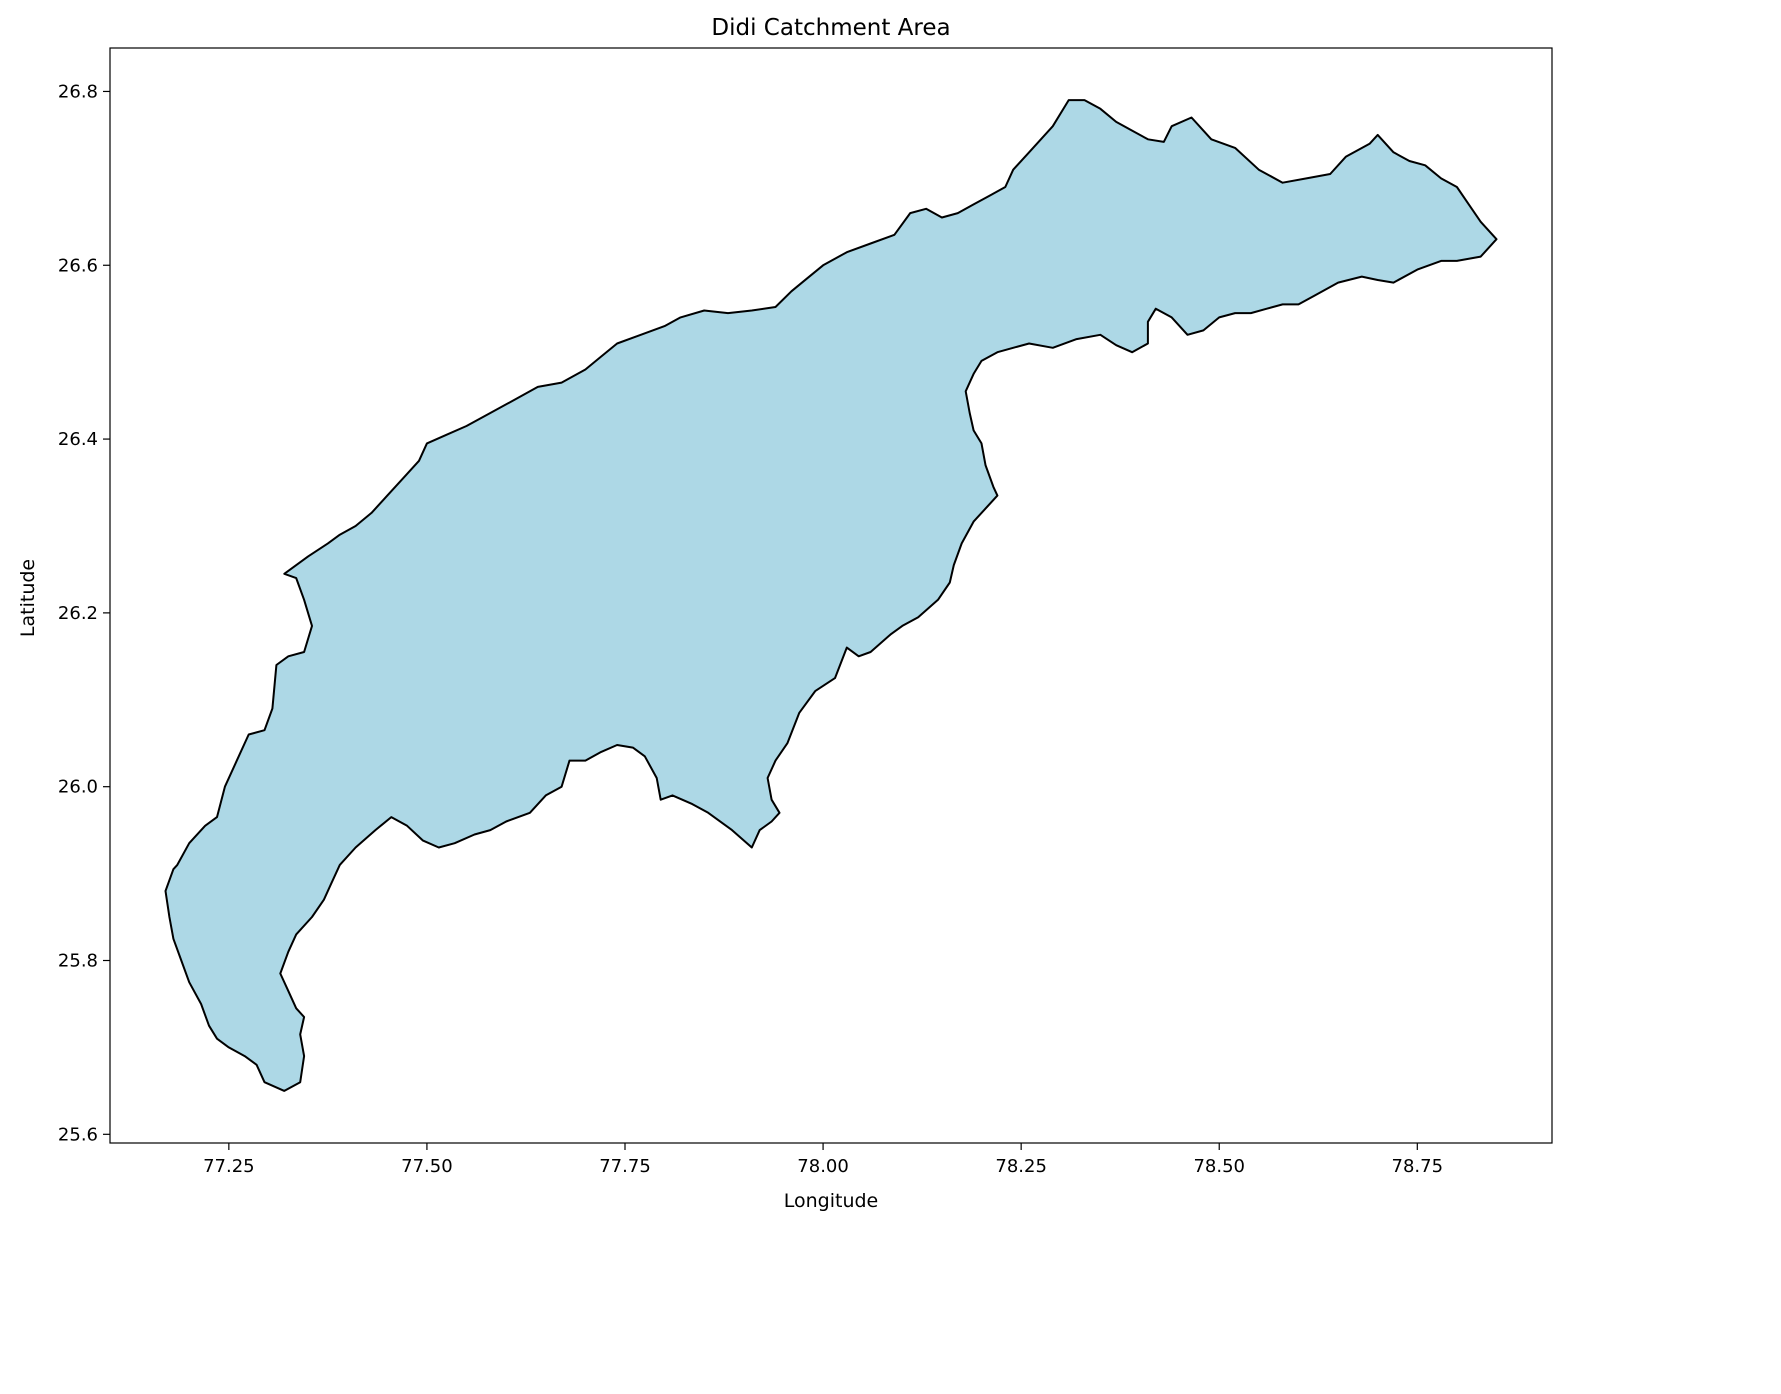 The image size is (1781, 1394). Describe the element at coordinates (78, 961) in the screenshot. I see `y-tick-label: 25.8` at that location.